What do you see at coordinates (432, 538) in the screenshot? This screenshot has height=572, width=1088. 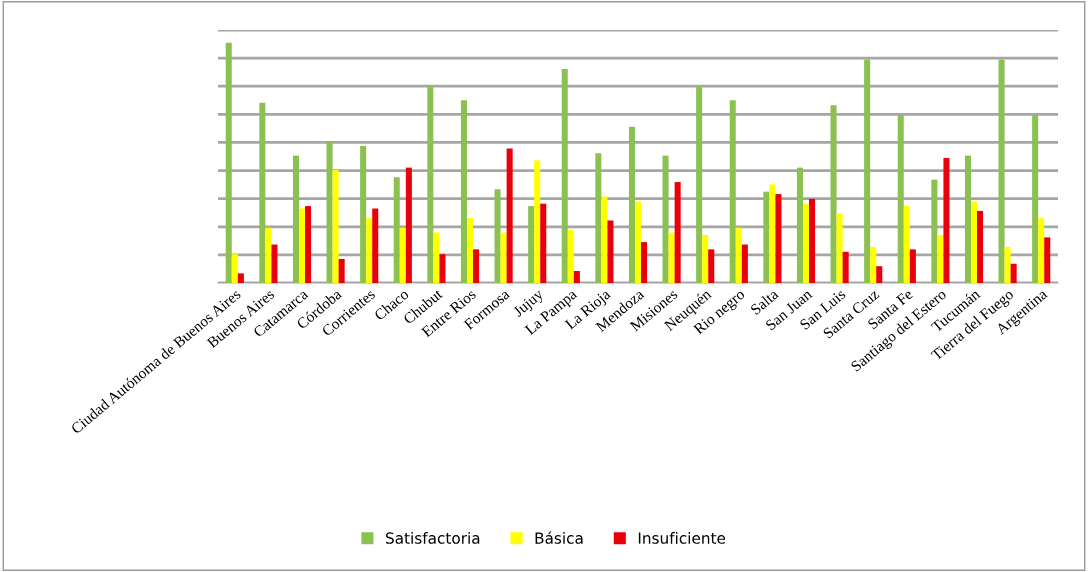 I see `legend-label: Satisfactoria` at bounding box center [432, 538].